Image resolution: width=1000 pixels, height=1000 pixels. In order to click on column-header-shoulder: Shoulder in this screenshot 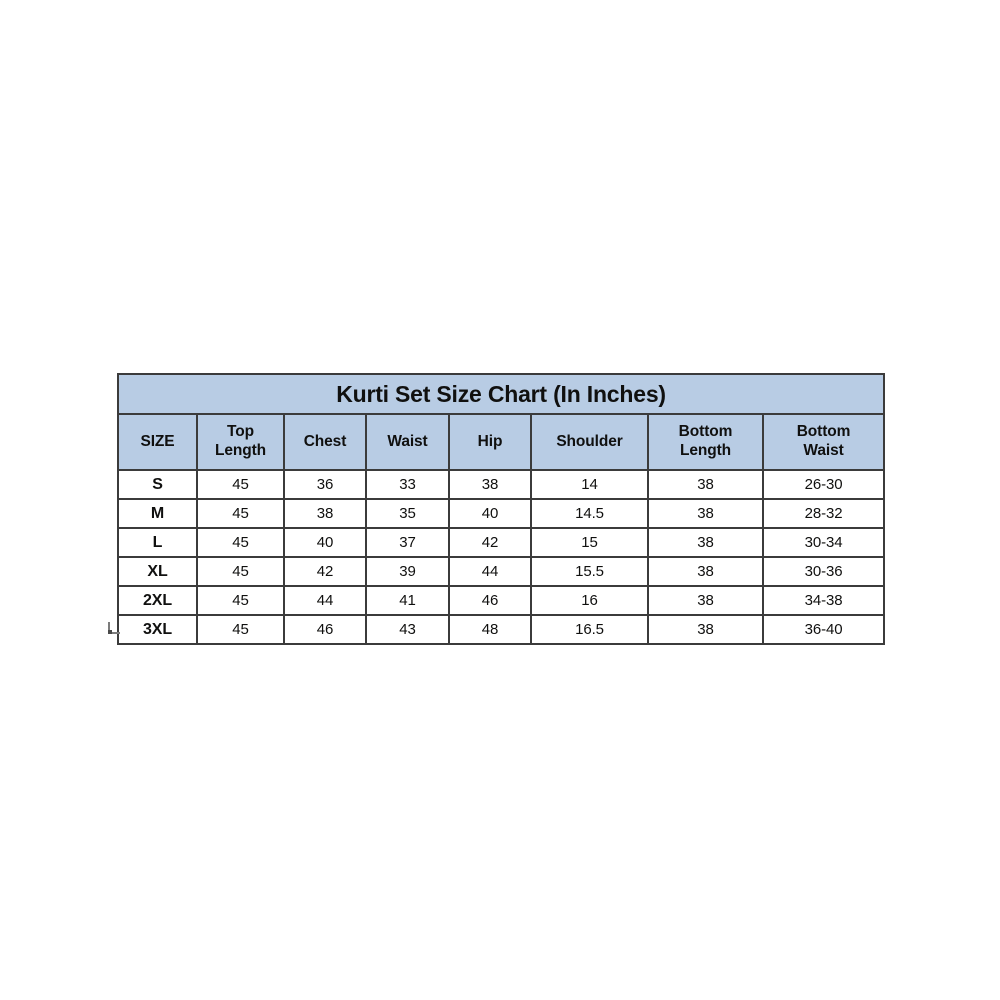, I will do `click(589, 442)`.